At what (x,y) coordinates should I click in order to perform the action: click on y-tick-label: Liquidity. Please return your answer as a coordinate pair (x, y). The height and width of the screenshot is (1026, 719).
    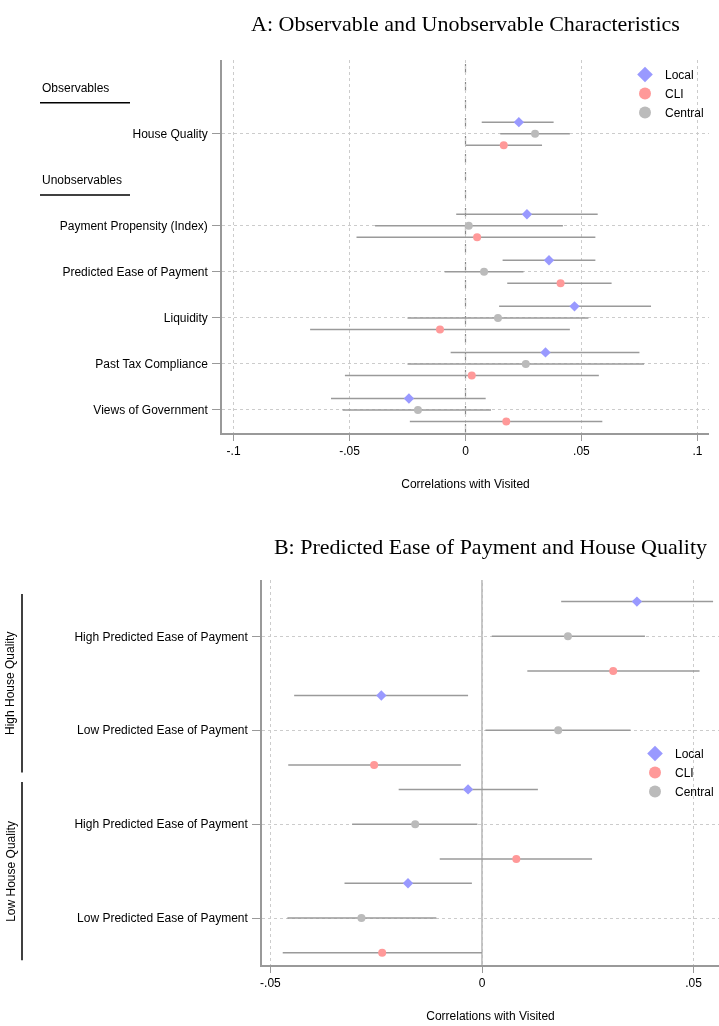
    Looking at the image, I should click on (185, 318).